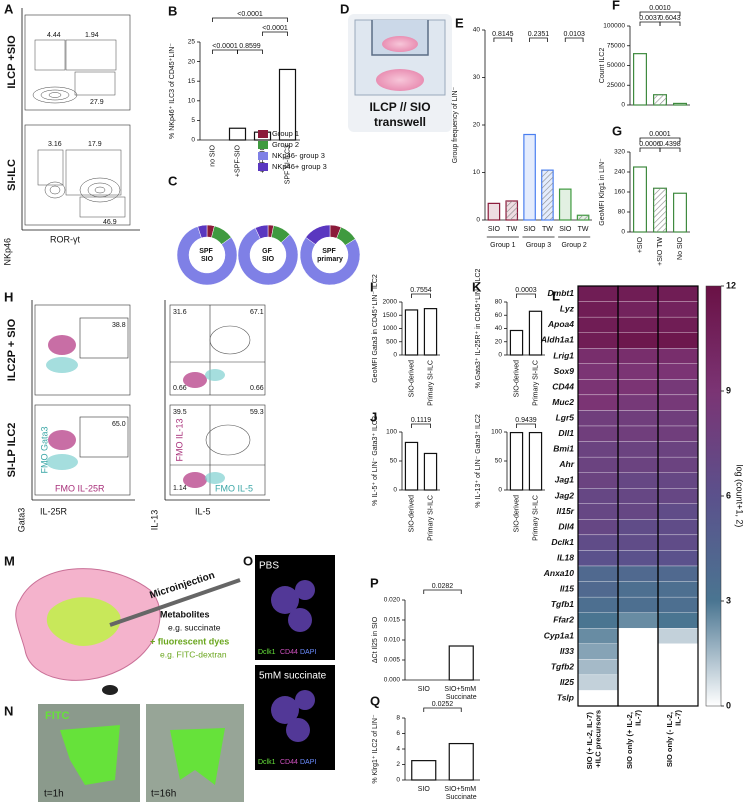 The width and height of the screenshot is (747, 808). What do you see at coordinates (197, 756) in the screenshot?
I see `fitc-signal` at bounding box center [197, 756].